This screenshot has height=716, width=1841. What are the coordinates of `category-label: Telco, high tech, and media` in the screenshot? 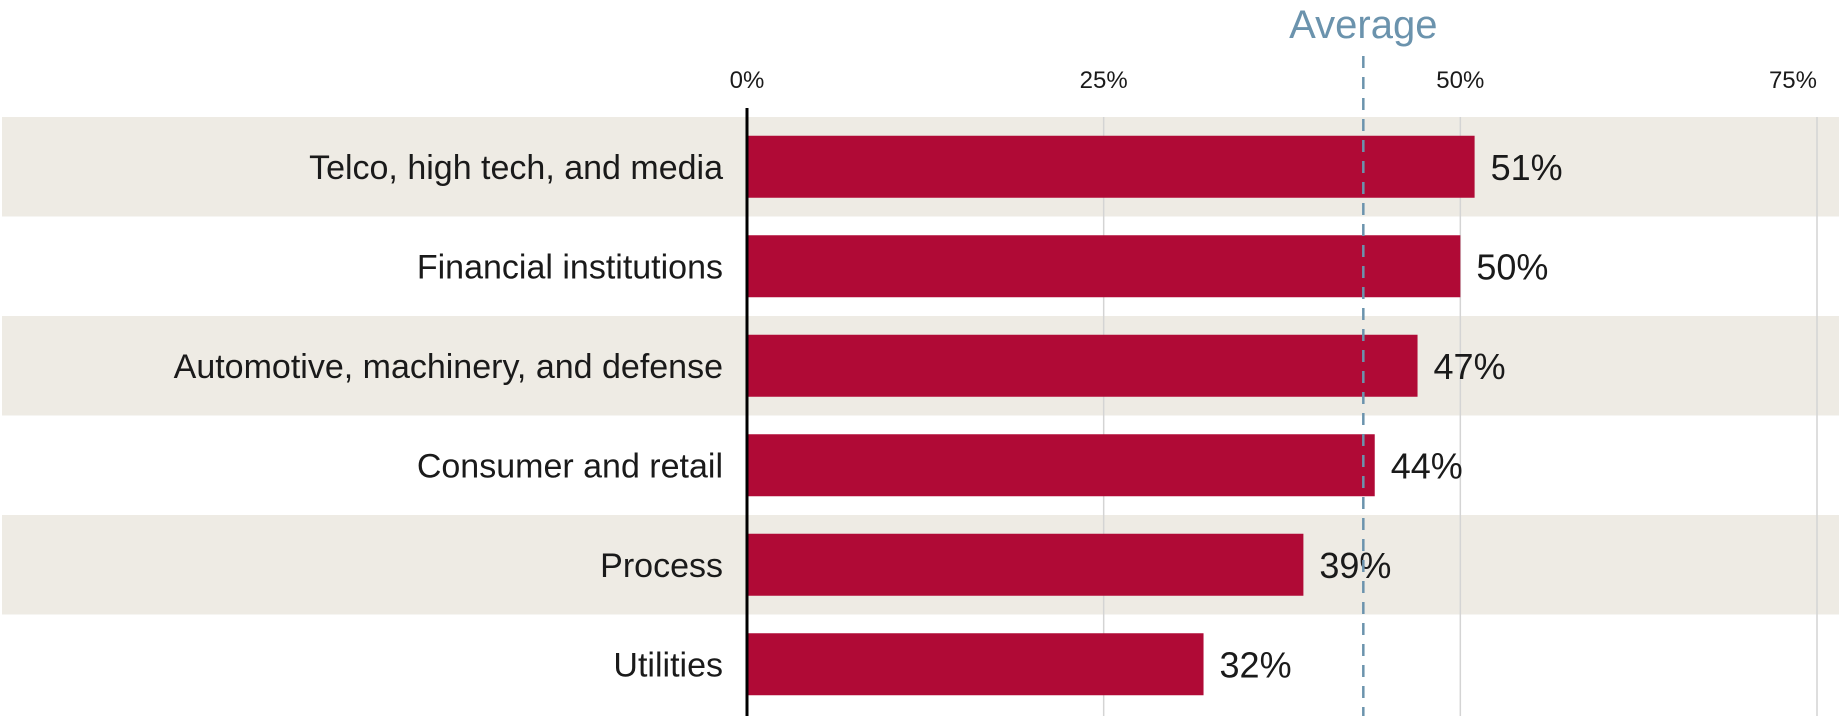 It's located at (516, 168).